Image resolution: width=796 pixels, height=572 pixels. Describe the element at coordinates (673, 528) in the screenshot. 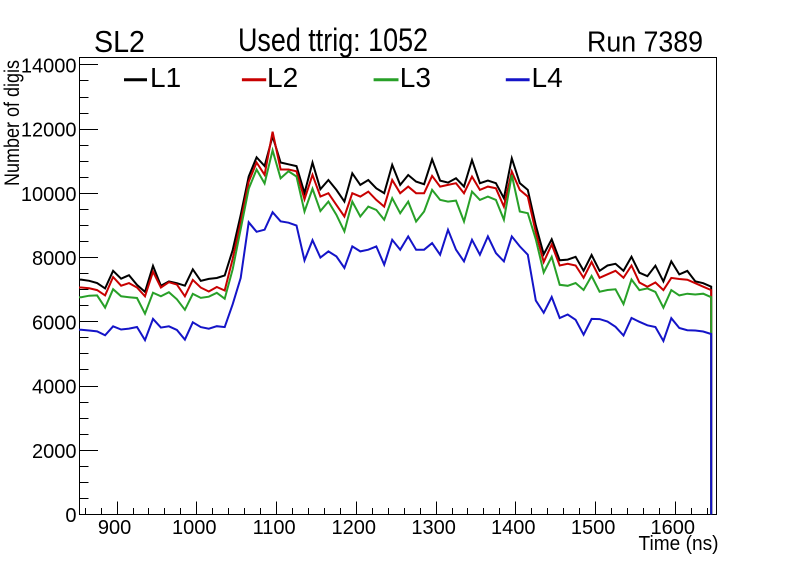

I see `svg-text: 1600` at that location.